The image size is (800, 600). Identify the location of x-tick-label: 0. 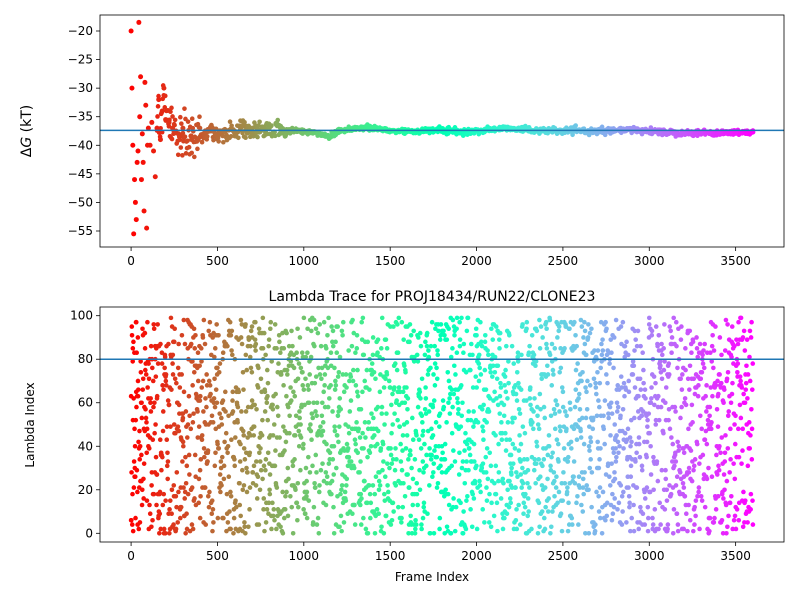
(131, 556).